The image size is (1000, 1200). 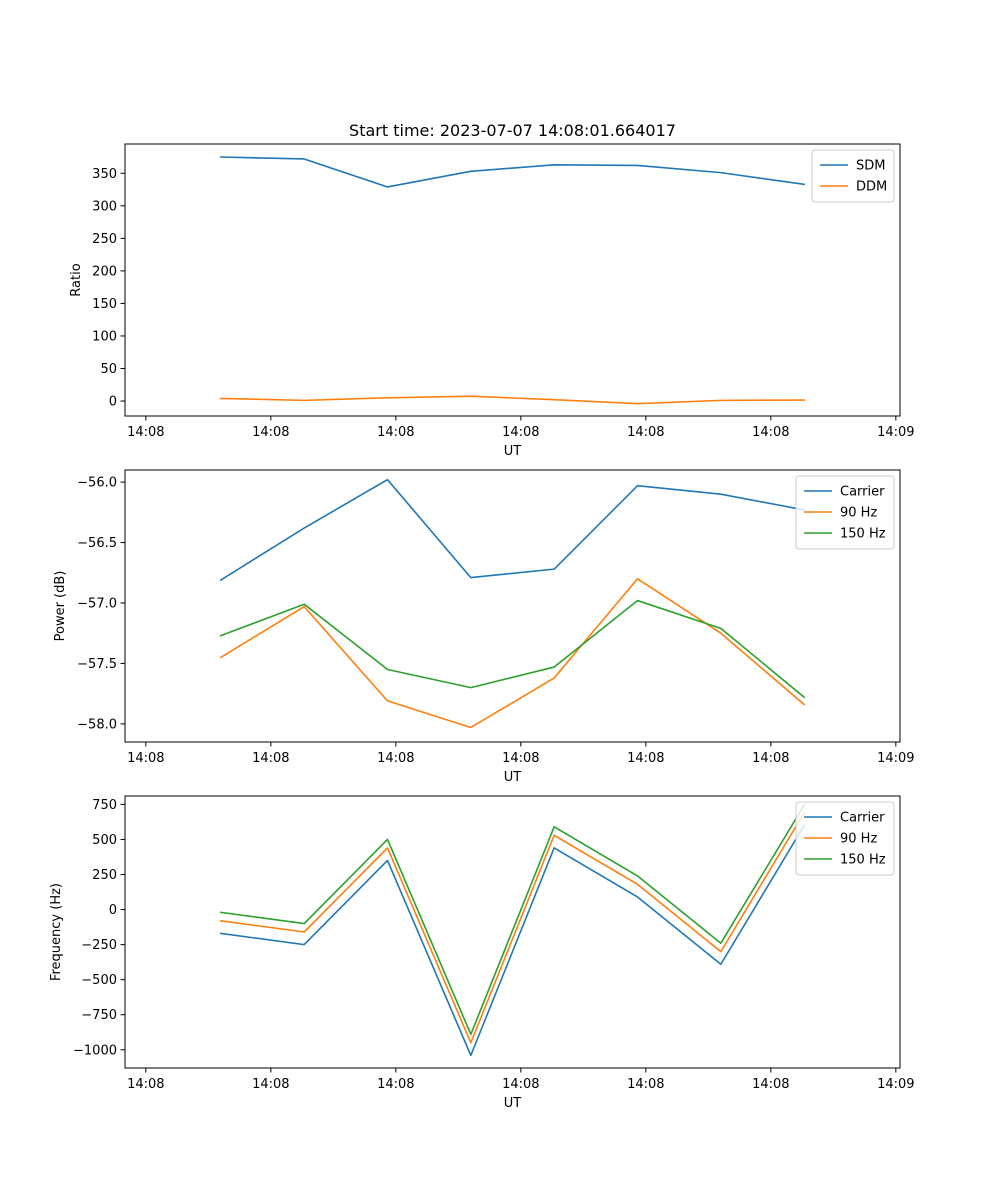 What do you see at coordinates (104, 174) in the screenshot?
I see `y-tick-label: 350` at bounding box center [104, 174].